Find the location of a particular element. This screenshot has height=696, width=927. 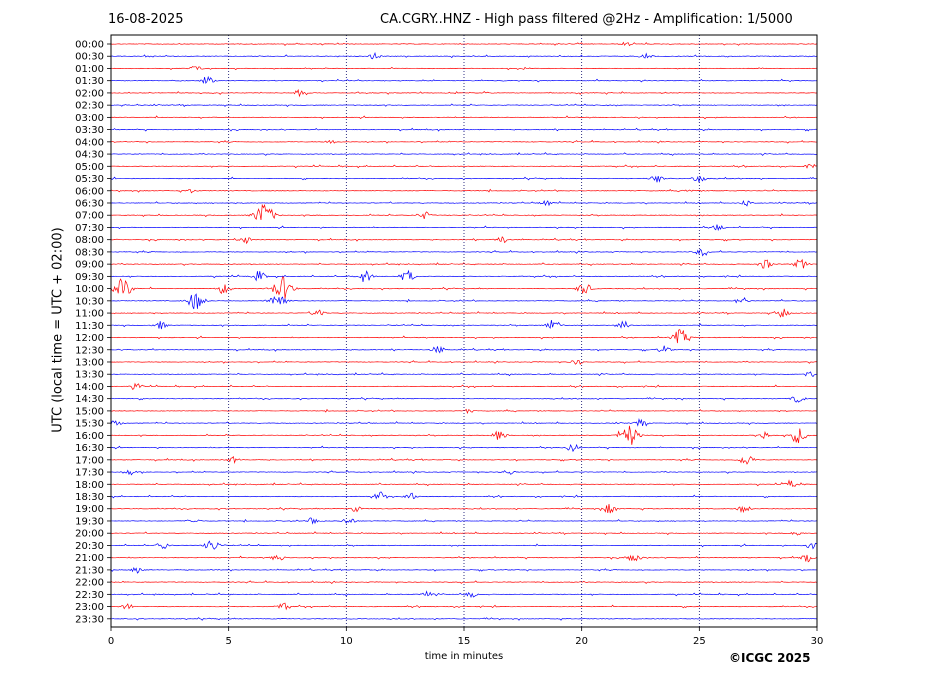

y-tick-label-1830: 18:30 is located at coordinates (89, 497).